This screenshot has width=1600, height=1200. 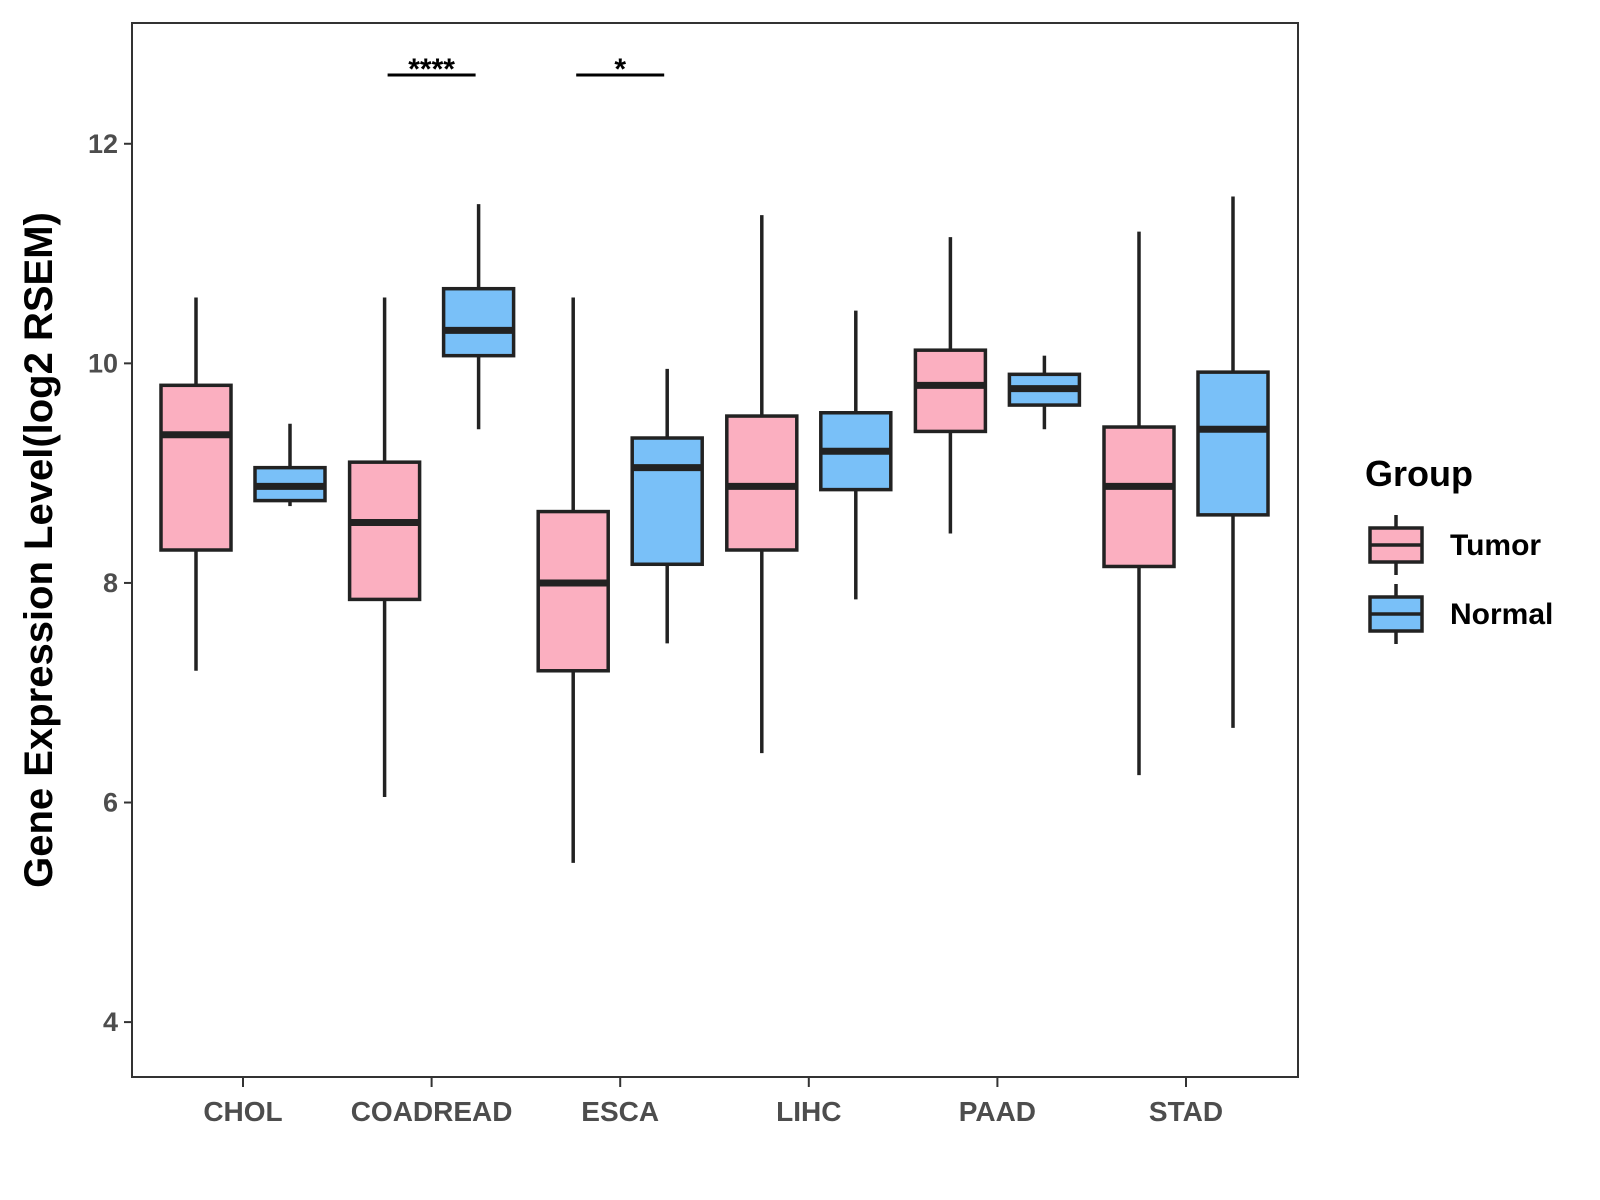 I want to click on x-tick-label: CHOL, so click(x=242, y=1111).